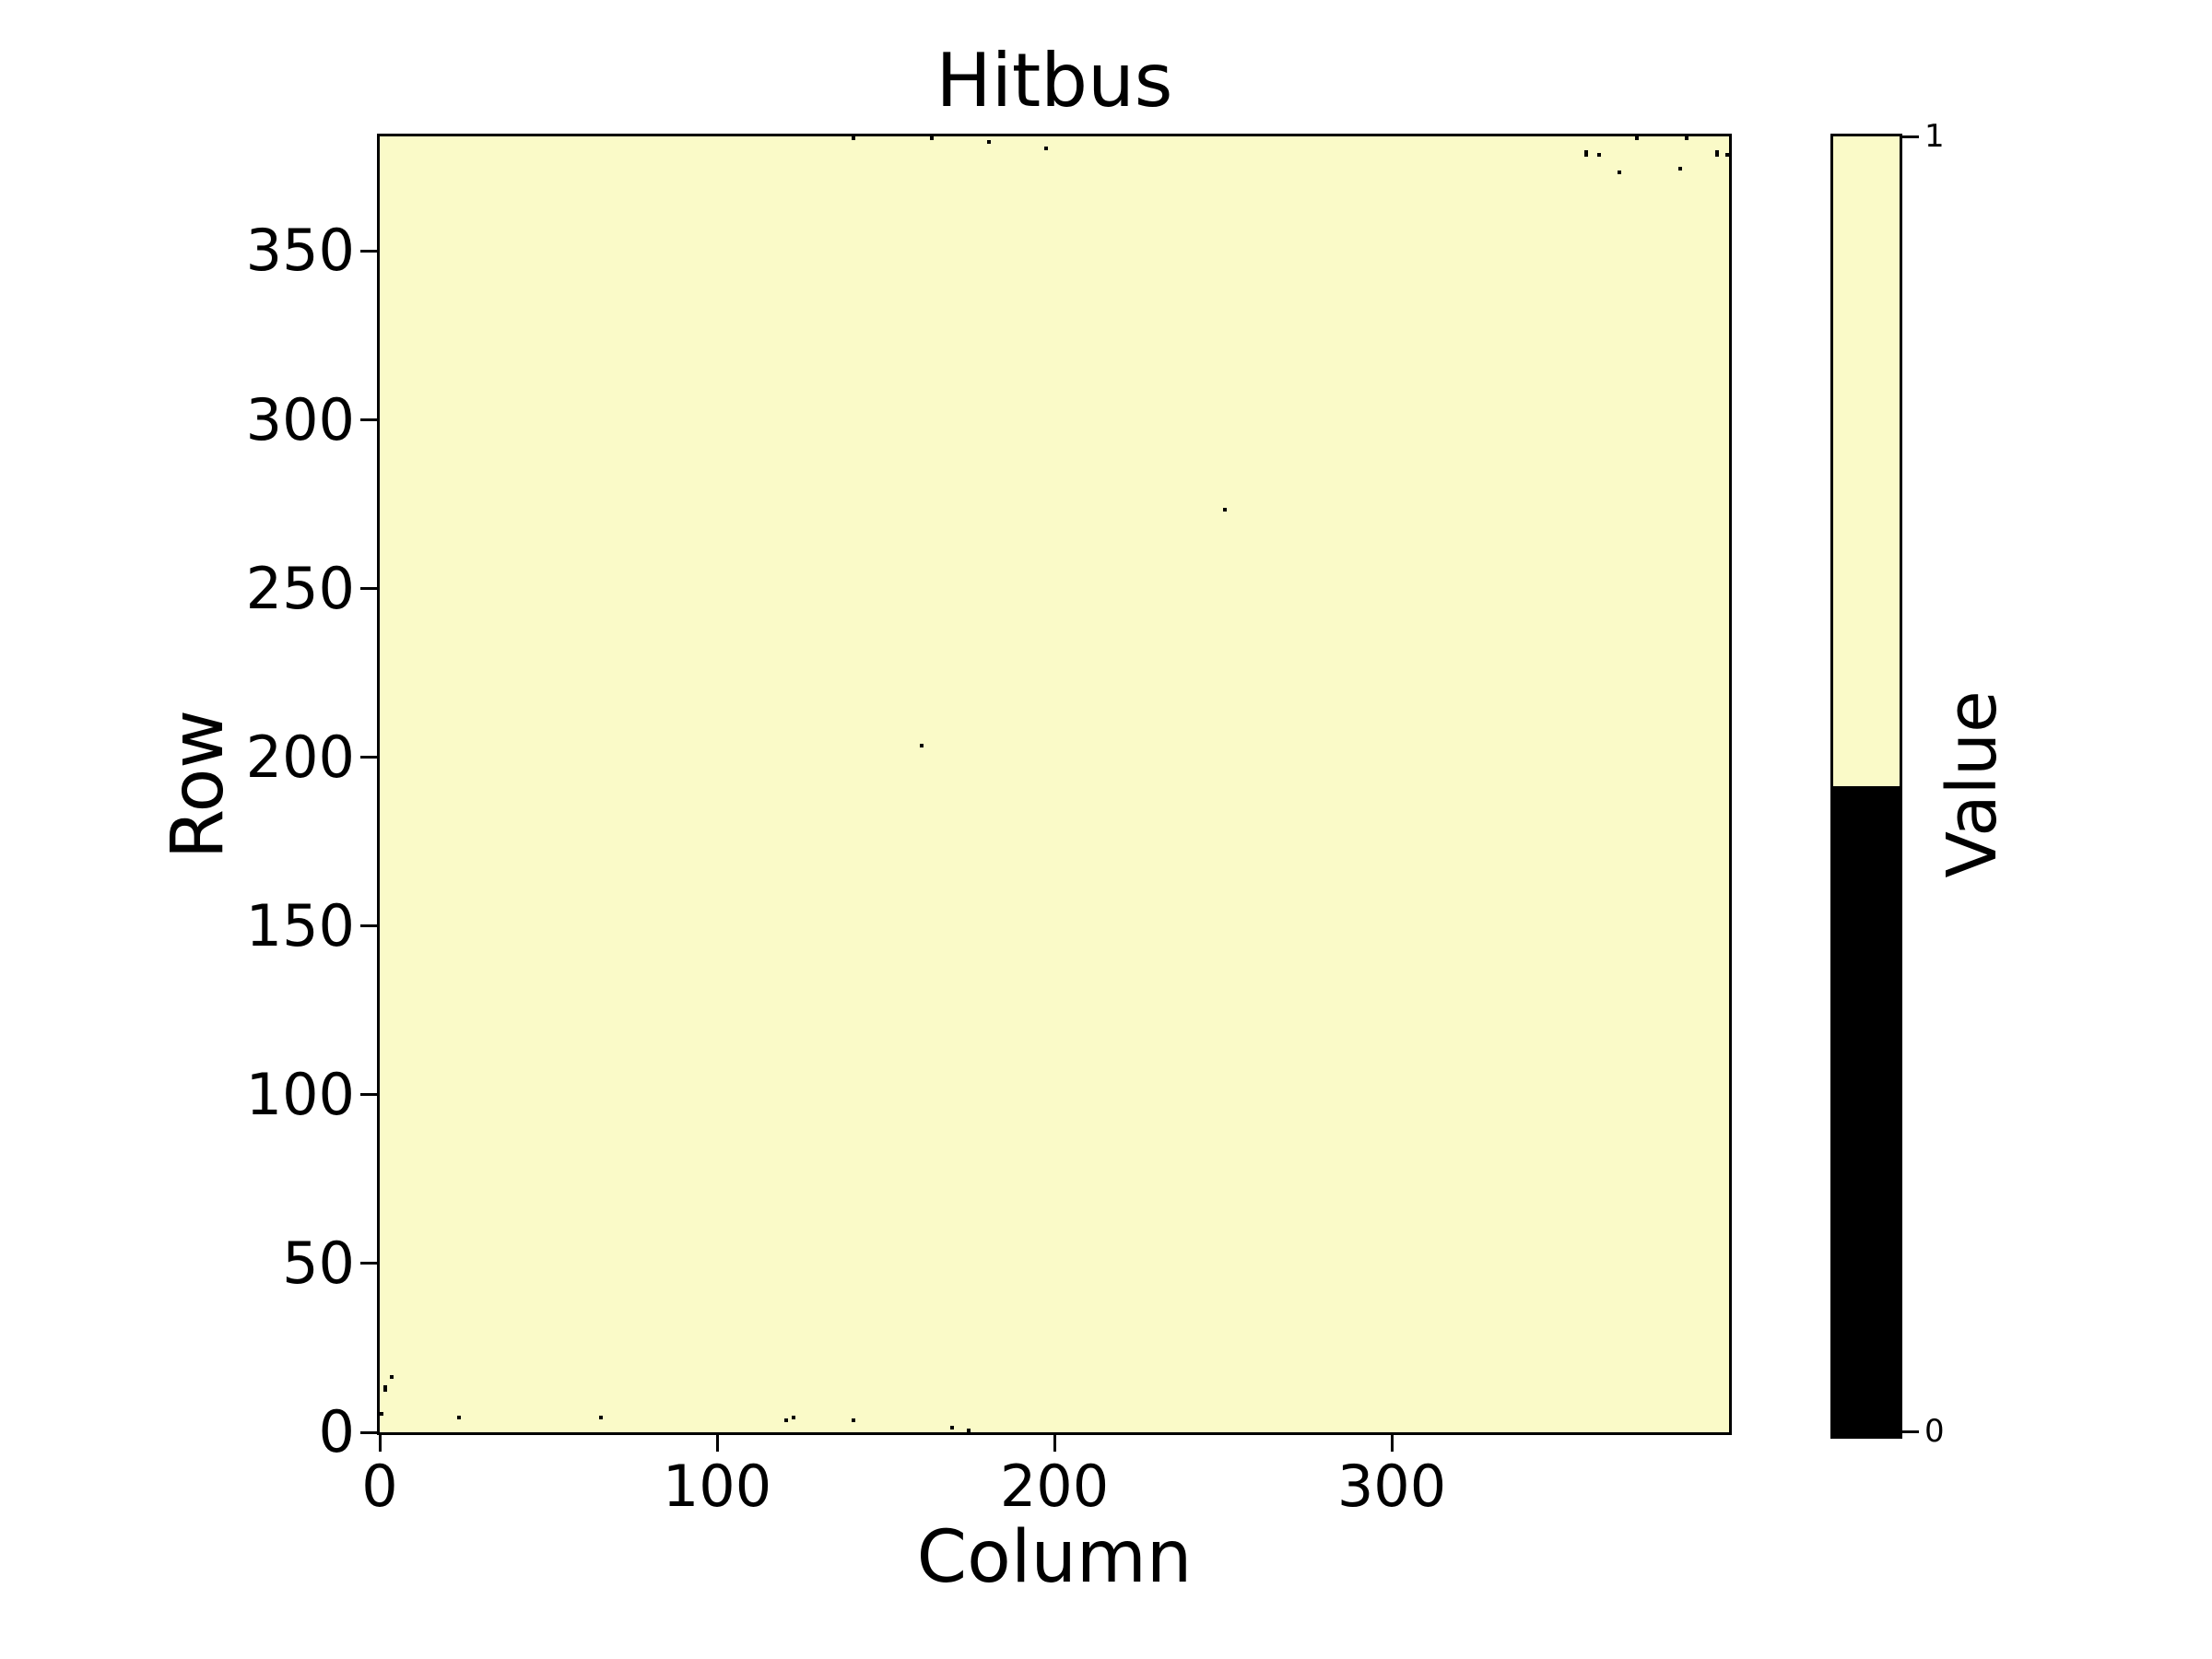 The height and width of the screenshot is (1659, 2212). Describe the element at coordinates (336, 1431) in the screenshot. I see `y-tick-label: 0` at that location.